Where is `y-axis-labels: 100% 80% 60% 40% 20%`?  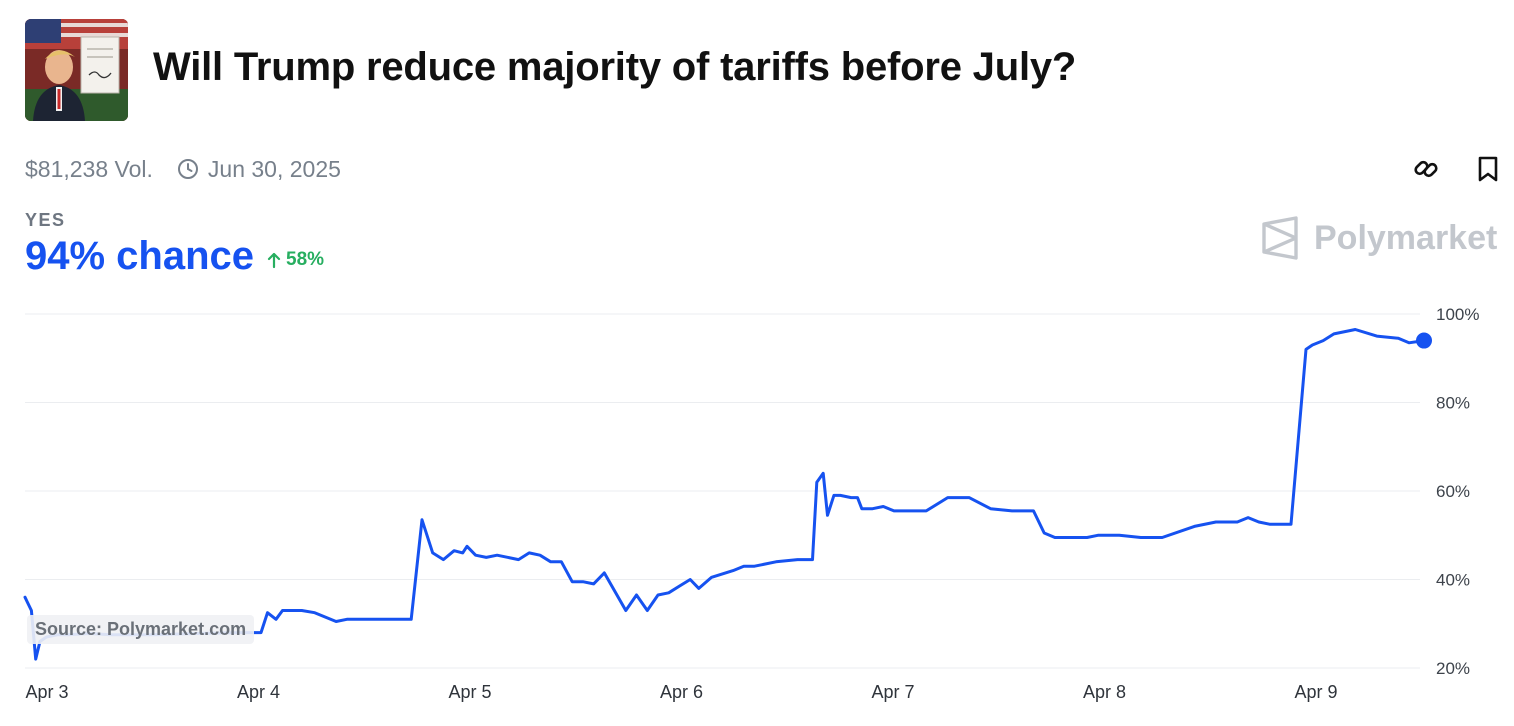 y-axis-labels: 100% 80% 60% 40% 20% is located at coordinates (1457, 491).